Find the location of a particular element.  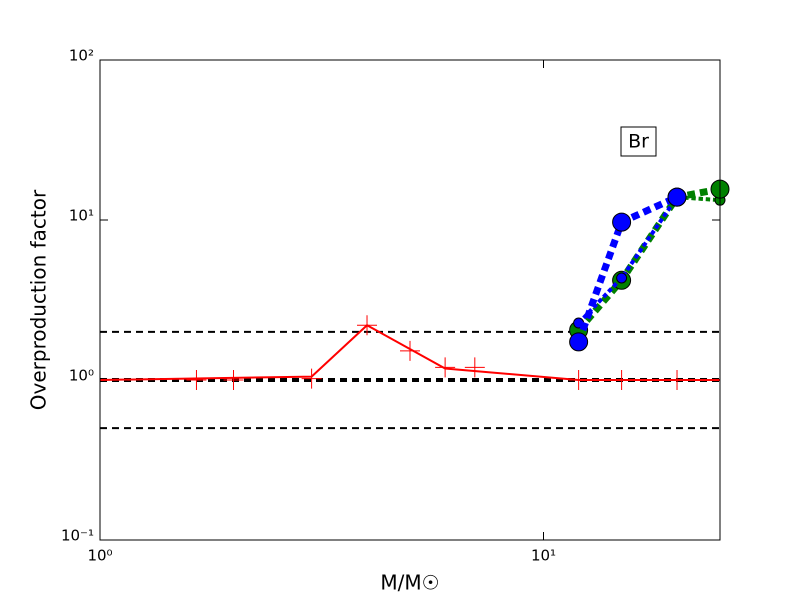

x-tick-label: 10⁰ is located at coordinates (99, 556).